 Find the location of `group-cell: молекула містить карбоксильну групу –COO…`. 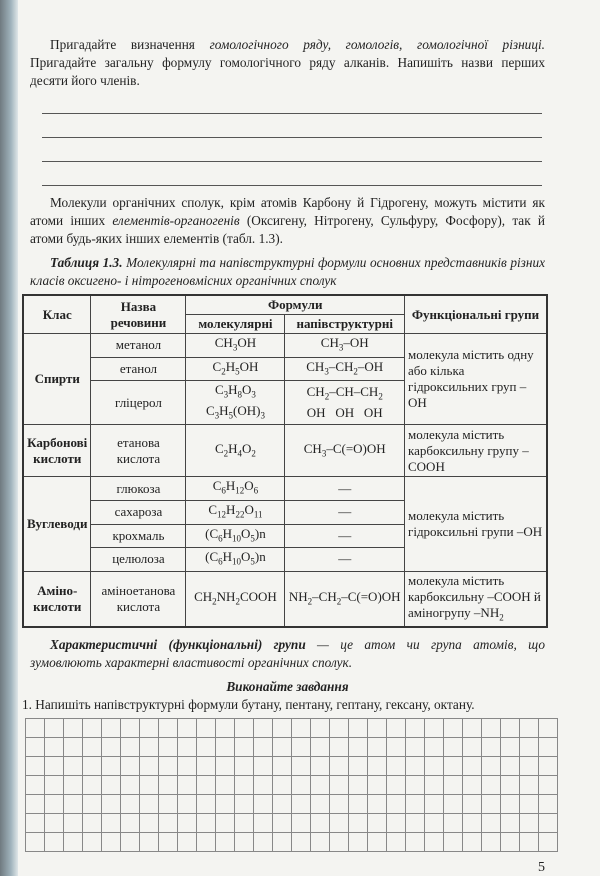

group-cell: молекула містить карбоксильну групу –COO… is located at coordinates (476, 451).